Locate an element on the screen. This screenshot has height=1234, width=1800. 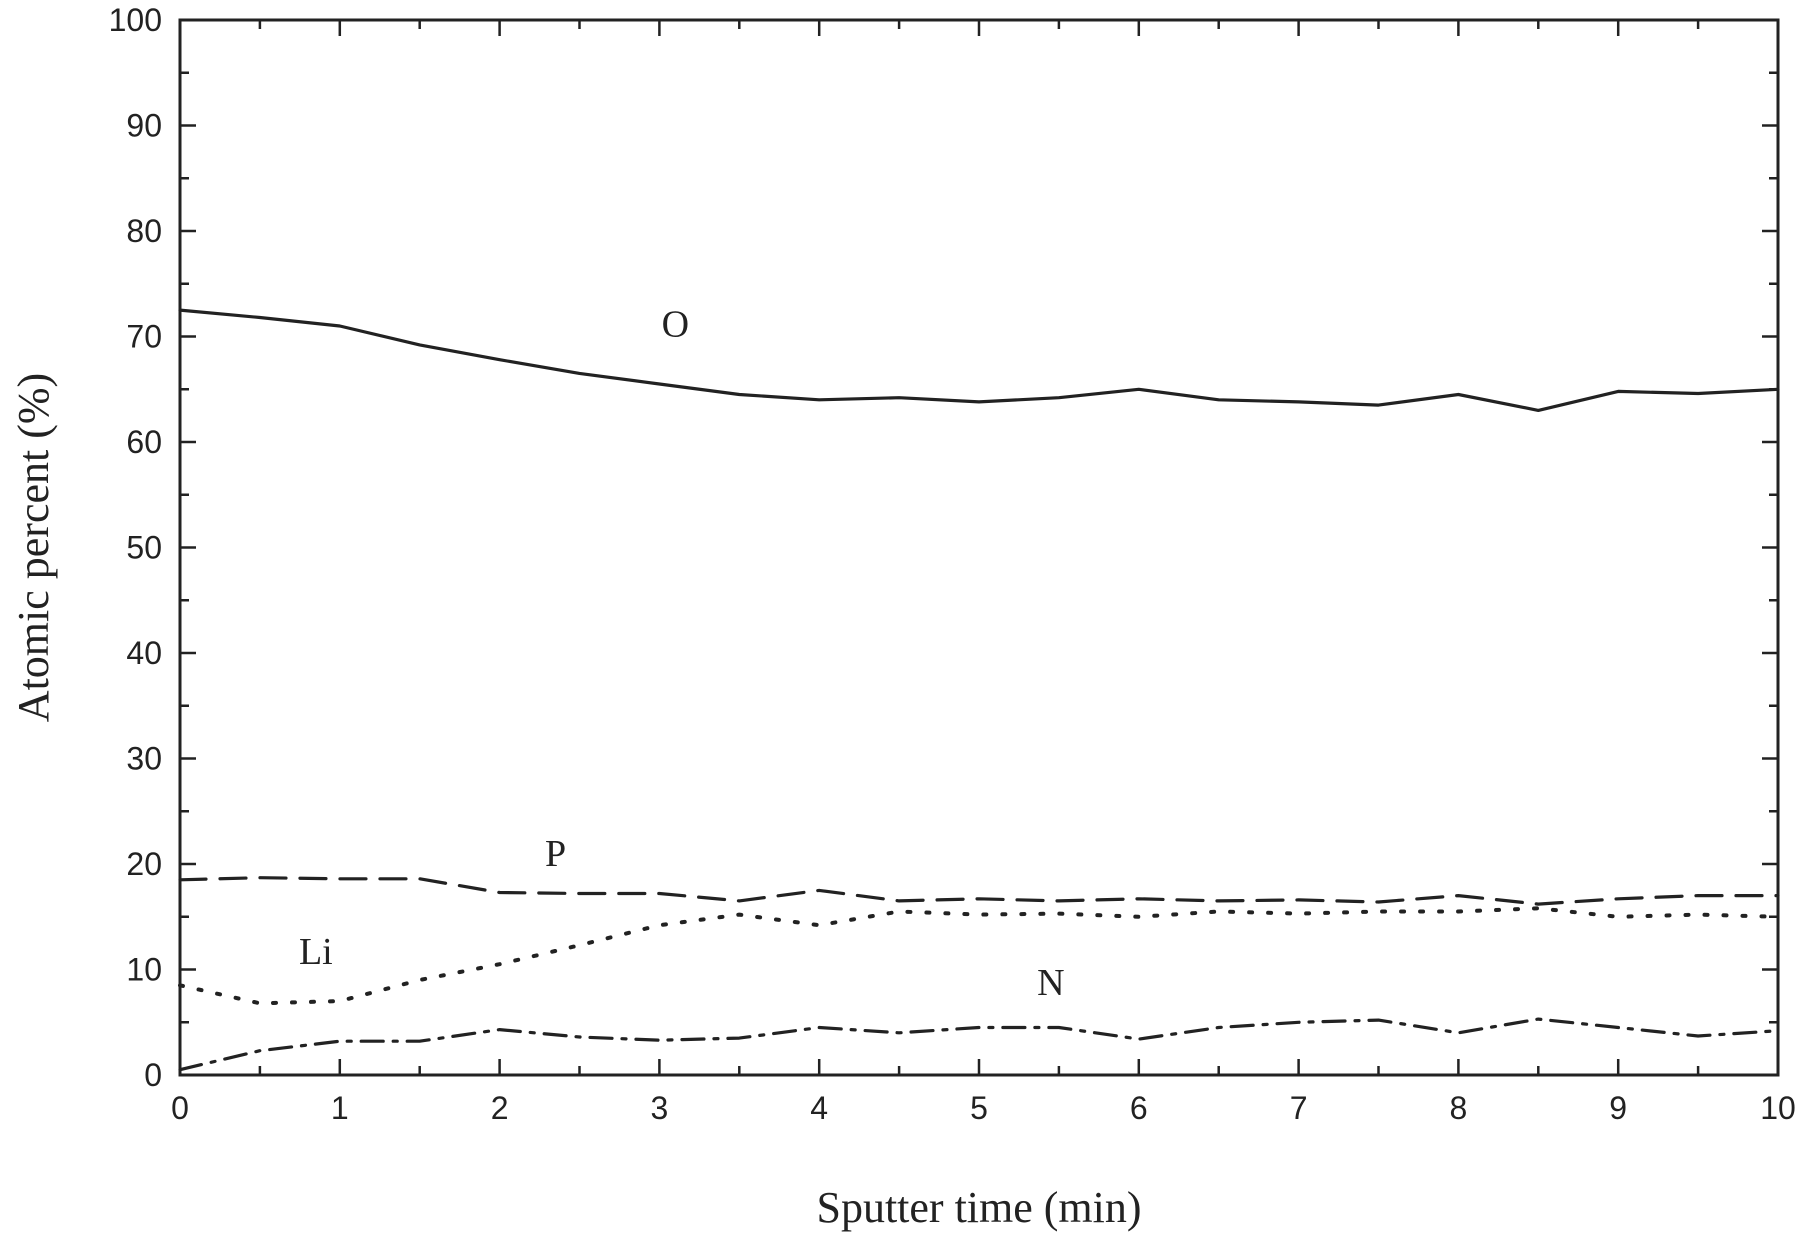
series-line-n is located at coordinates (979, 1044).